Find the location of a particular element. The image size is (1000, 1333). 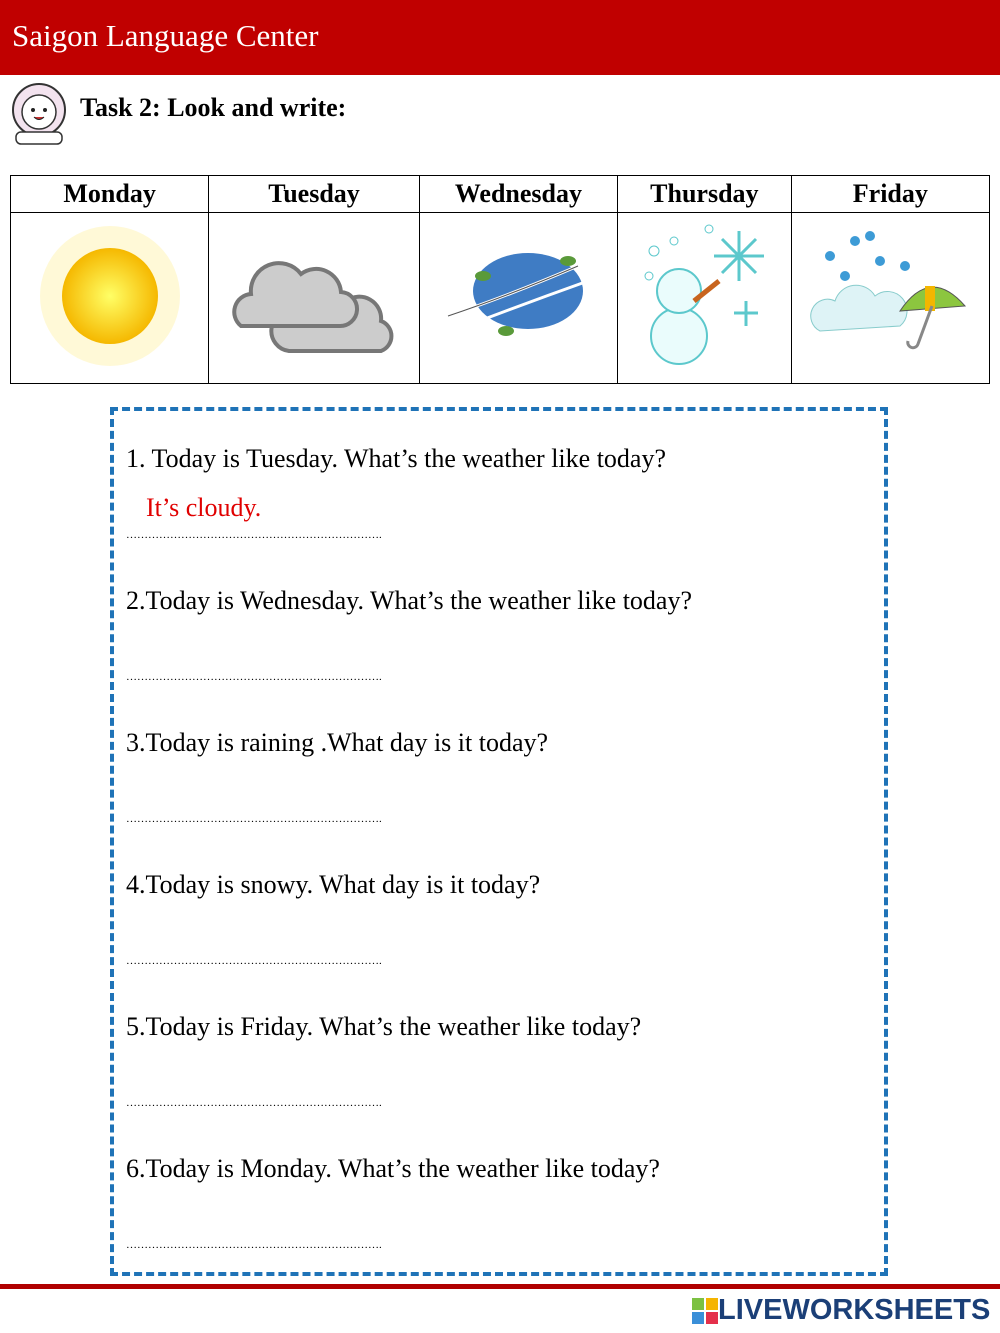

sun-icon is located at coordinates (109, 295).